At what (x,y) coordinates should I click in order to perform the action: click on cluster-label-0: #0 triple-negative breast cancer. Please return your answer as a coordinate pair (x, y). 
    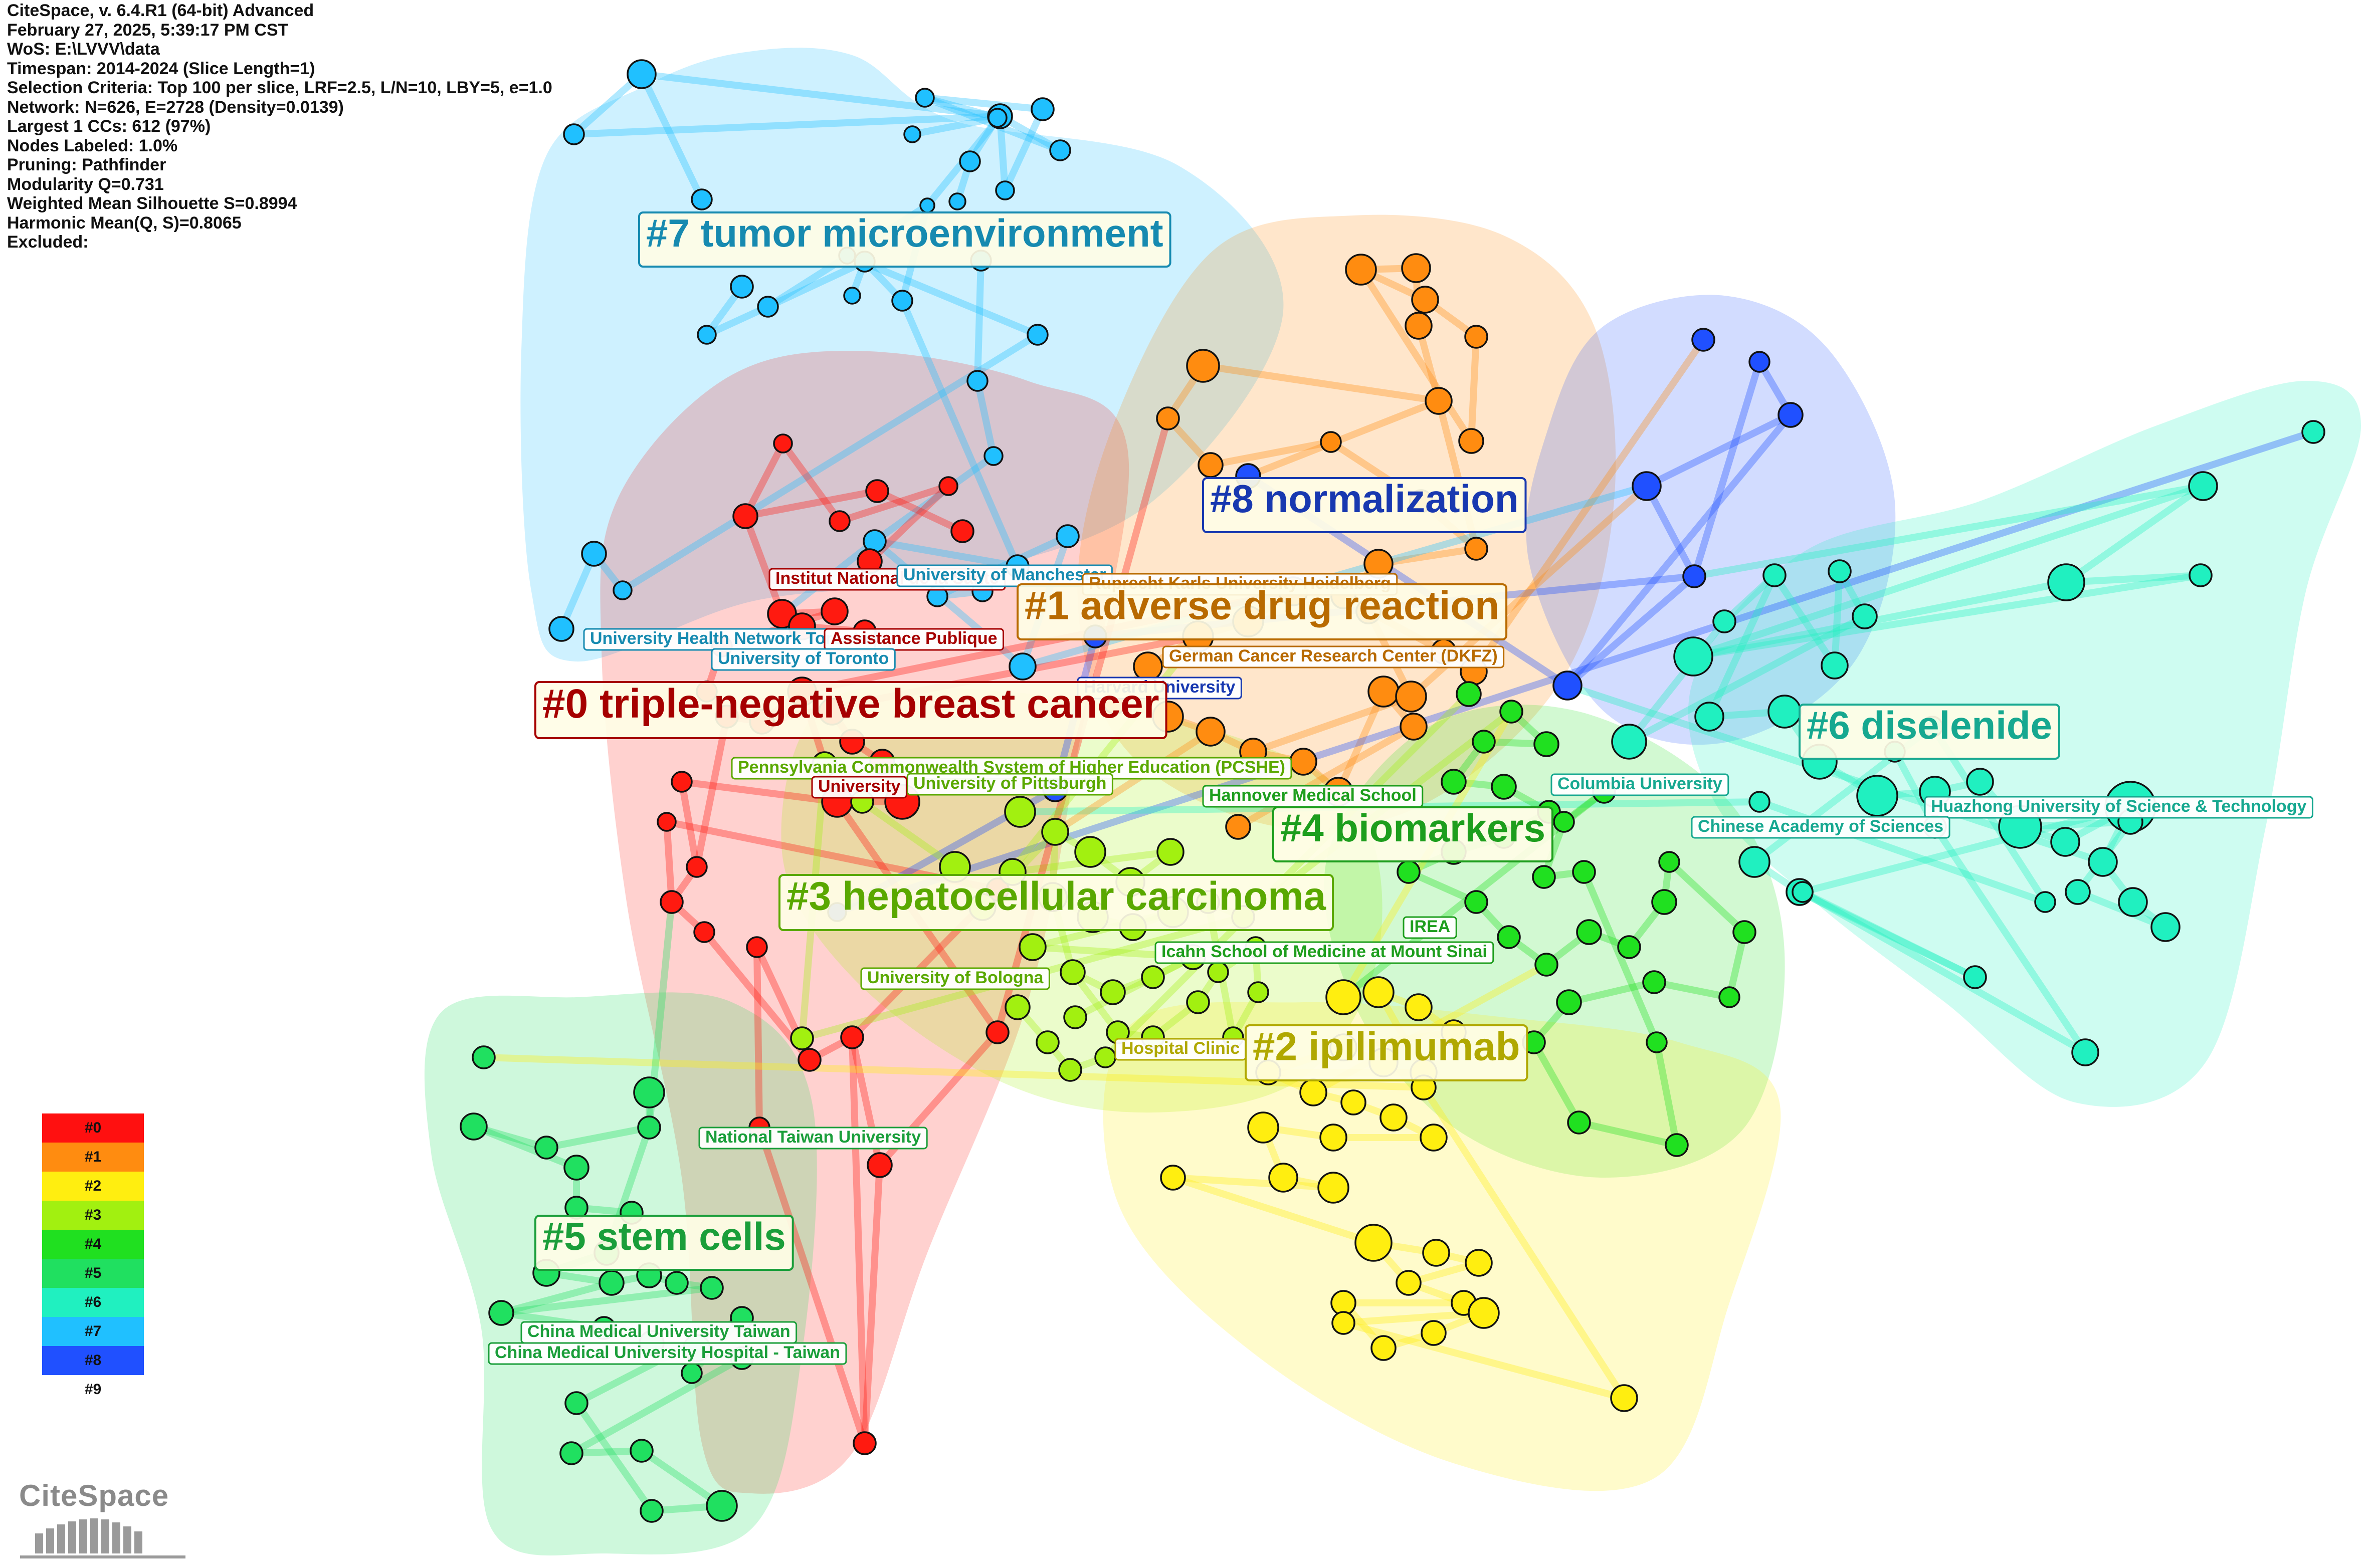
    Looking at the image, I should click on (850, 710).